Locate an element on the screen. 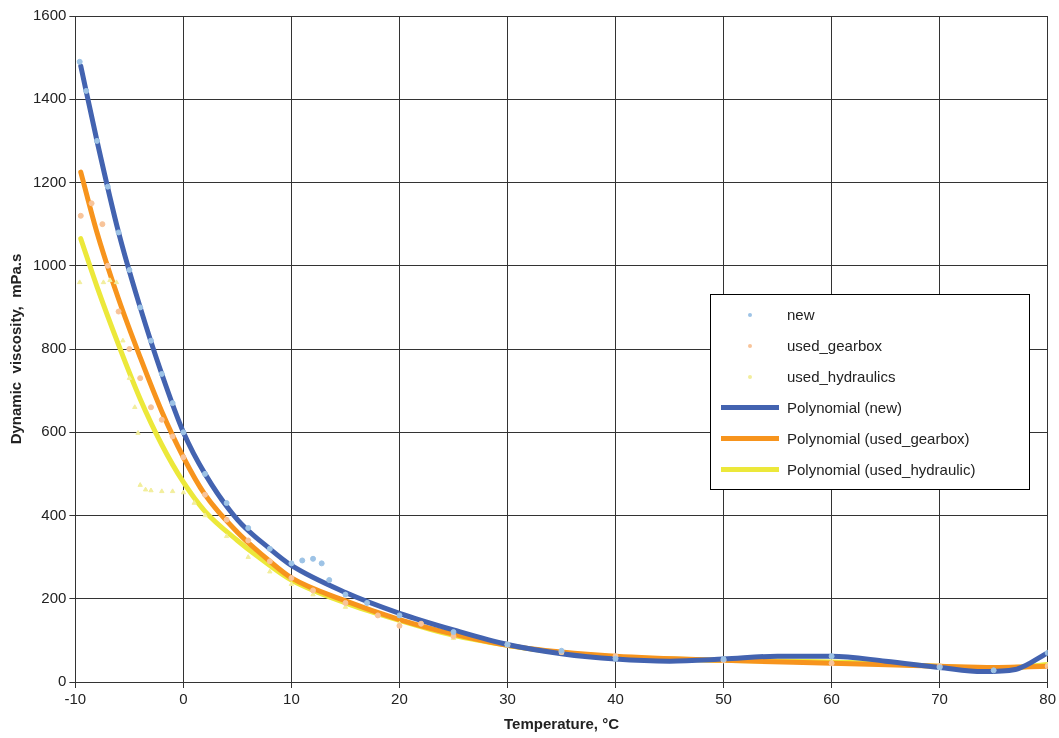 This screenshot has height=738, width=1059. legend-label: Polynomial (used_hydraulic) is located at coordinates (881, 469).